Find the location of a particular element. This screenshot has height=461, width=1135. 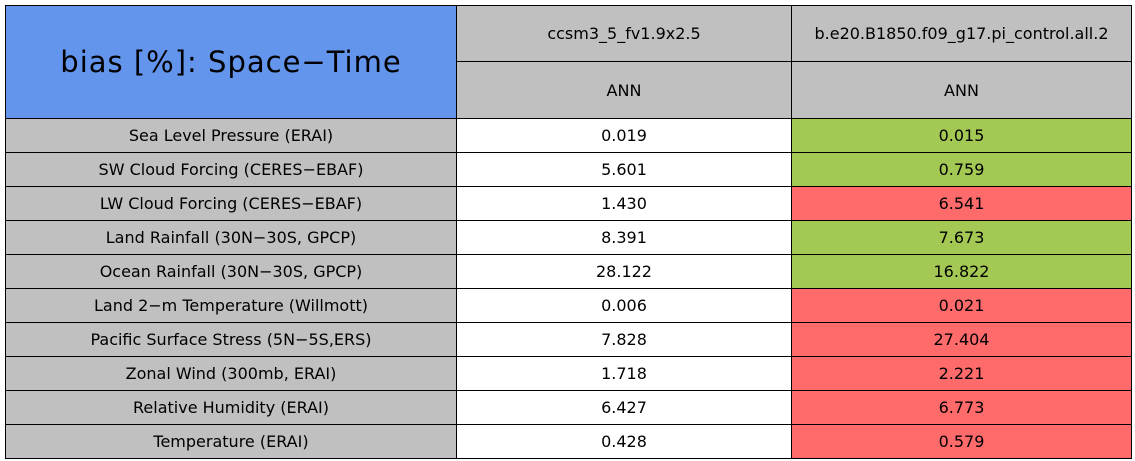

cell-text: 0.015 is located at coordinates (961, 135).